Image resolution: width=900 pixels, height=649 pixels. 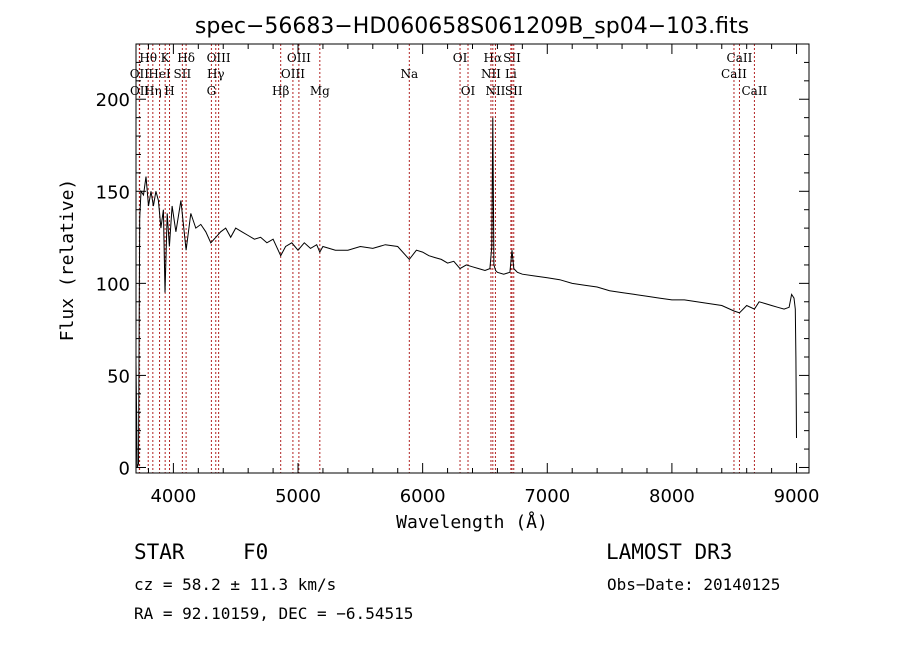 I want to click on line-marker-label: Li, so click(x=511, y=74).